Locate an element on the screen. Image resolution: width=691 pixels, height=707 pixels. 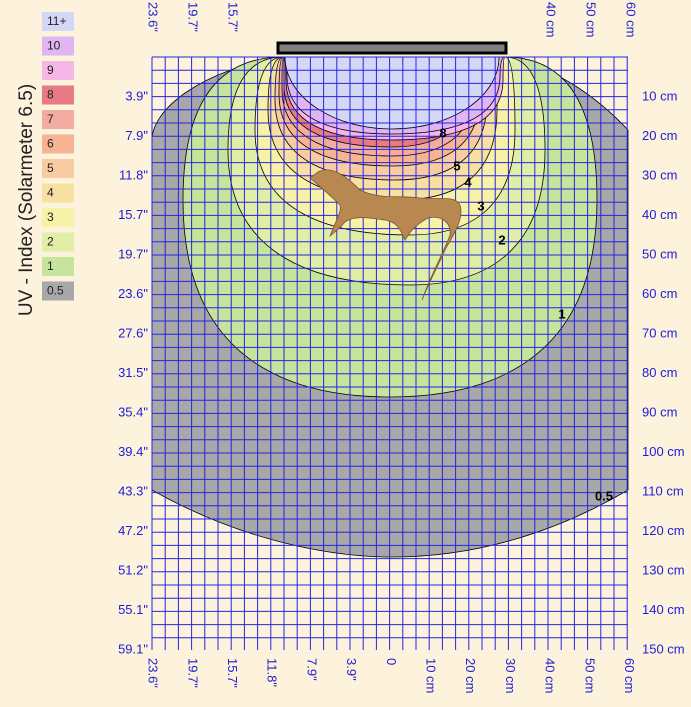
bottom-label: 10 cm is located at coordinates (430, 675).